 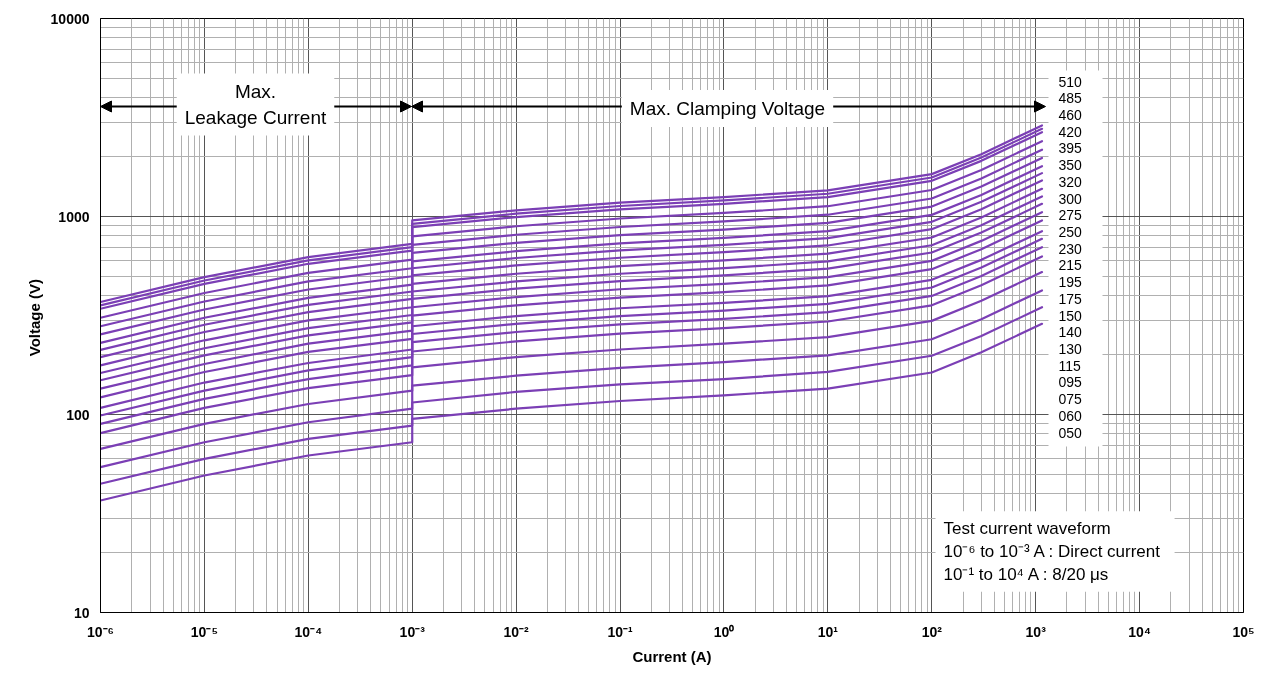 What do you see at coordinates (620, 631) in the screenshot?
I see `x-tick-label: 10⁻¹` at bounding box center [620, 631].